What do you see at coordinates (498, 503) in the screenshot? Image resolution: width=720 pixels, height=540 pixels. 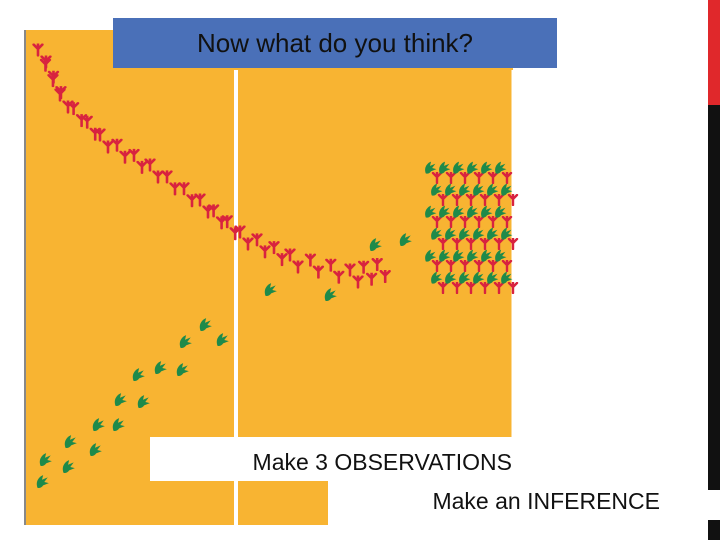 I see `prompt: Make an INFERENCE` at bounding box center [498, 503].